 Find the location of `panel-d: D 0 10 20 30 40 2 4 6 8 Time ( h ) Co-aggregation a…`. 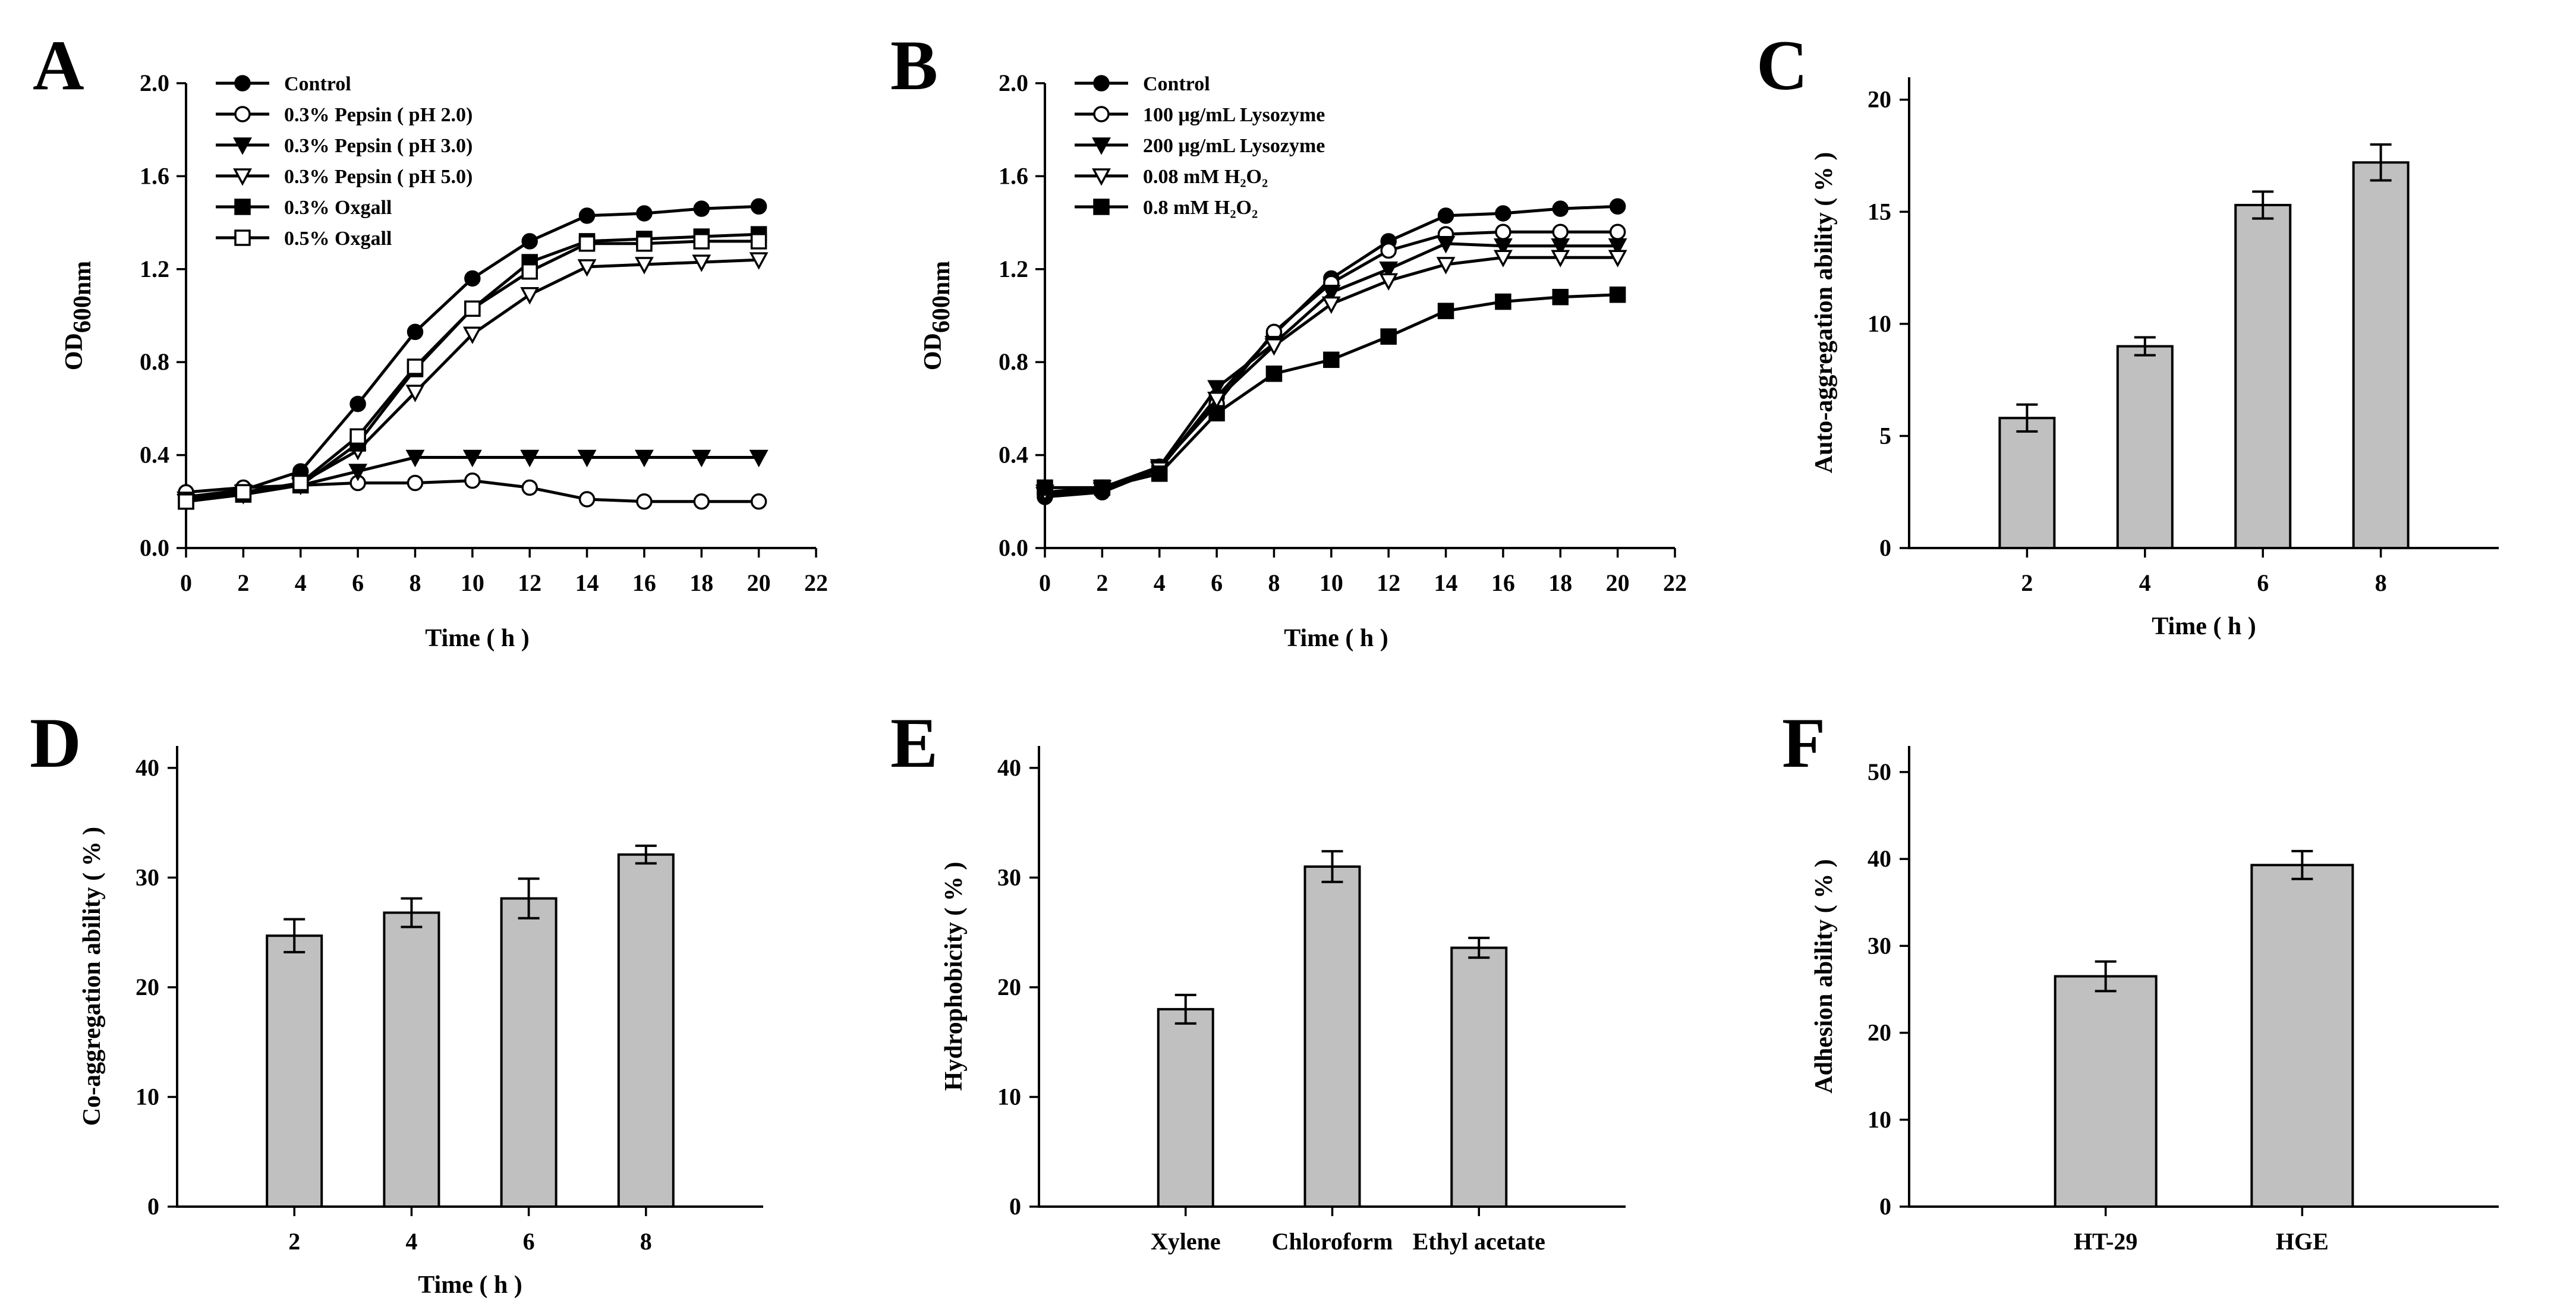

panel-d: D 0 10 20 30 40 2 4 6 8 Time ( h ) Co-aggregation a… is located at coordinates (396, 1001).